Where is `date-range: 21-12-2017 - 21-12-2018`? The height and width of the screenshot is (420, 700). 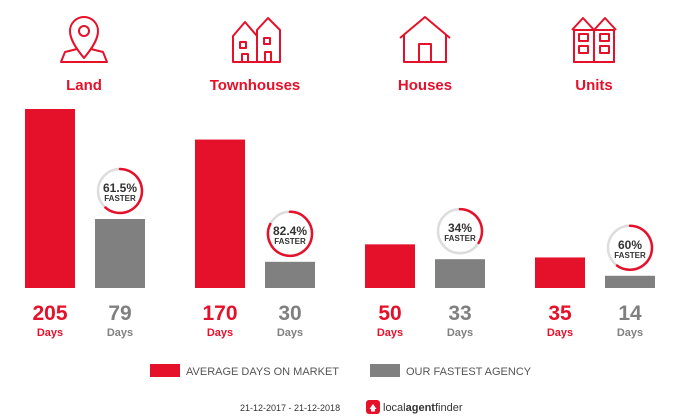
date-range: 21-12-2017 - 21-12-2018 is located at coordinates (290, 408).